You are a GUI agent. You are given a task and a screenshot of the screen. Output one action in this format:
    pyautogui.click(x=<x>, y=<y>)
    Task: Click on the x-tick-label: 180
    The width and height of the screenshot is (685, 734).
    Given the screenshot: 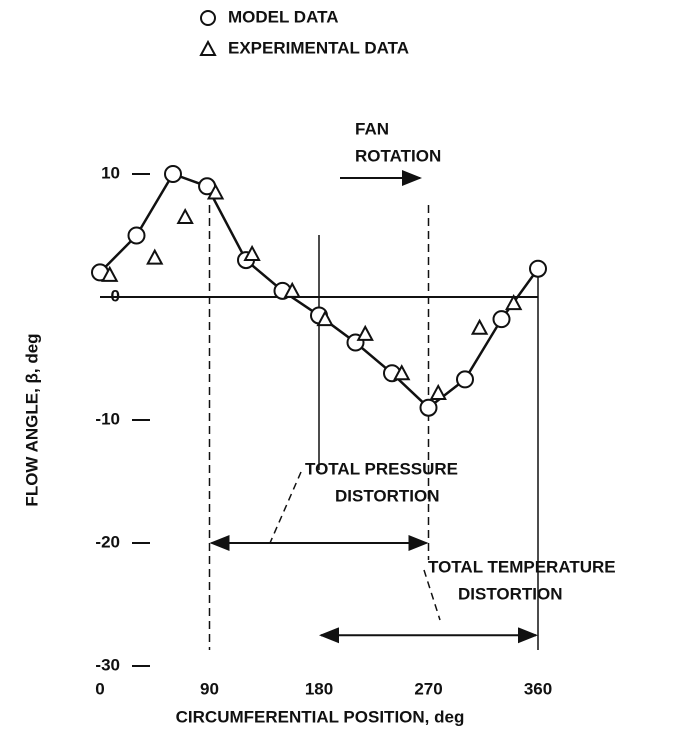 What is the action you would take?
    pyautogui.click(x=319, y=688)
    